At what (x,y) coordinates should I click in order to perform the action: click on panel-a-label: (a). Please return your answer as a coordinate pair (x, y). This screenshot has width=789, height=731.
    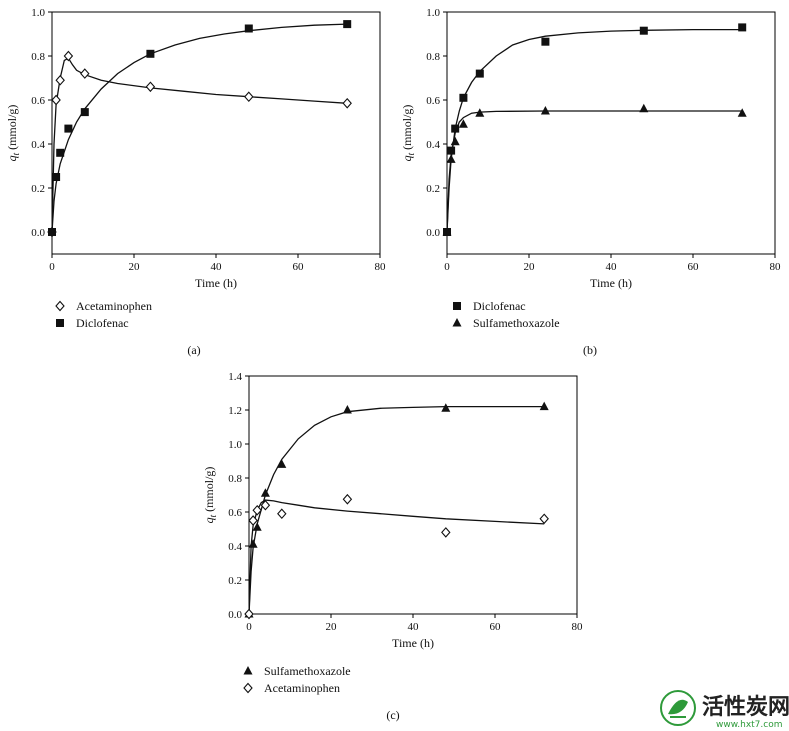
    Looking at the image, I should click on (193, 350).